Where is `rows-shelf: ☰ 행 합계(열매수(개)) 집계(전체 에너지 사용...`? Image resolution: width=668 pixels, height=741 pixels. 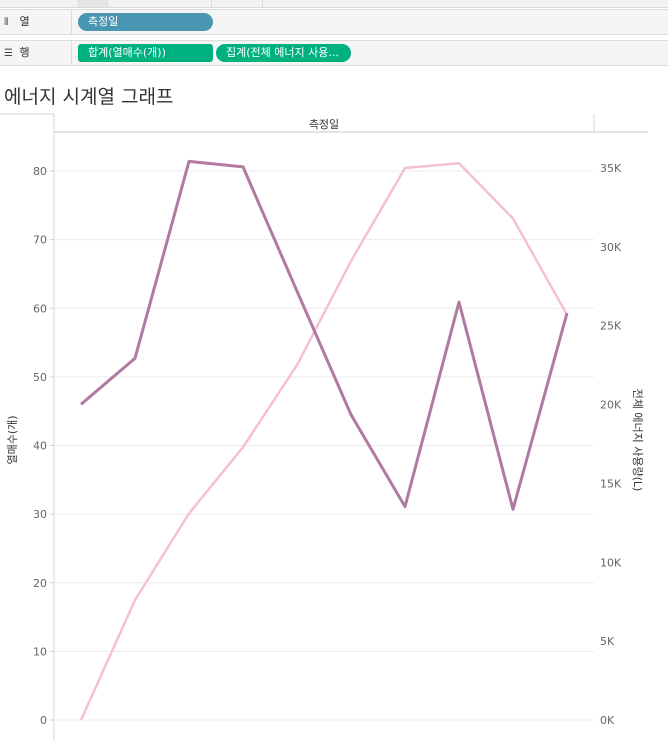
rows-shelf: ☰ 행 합계(열매수(개)) 집계(전체 에너지 사용... is located at coordinates (334, 53).